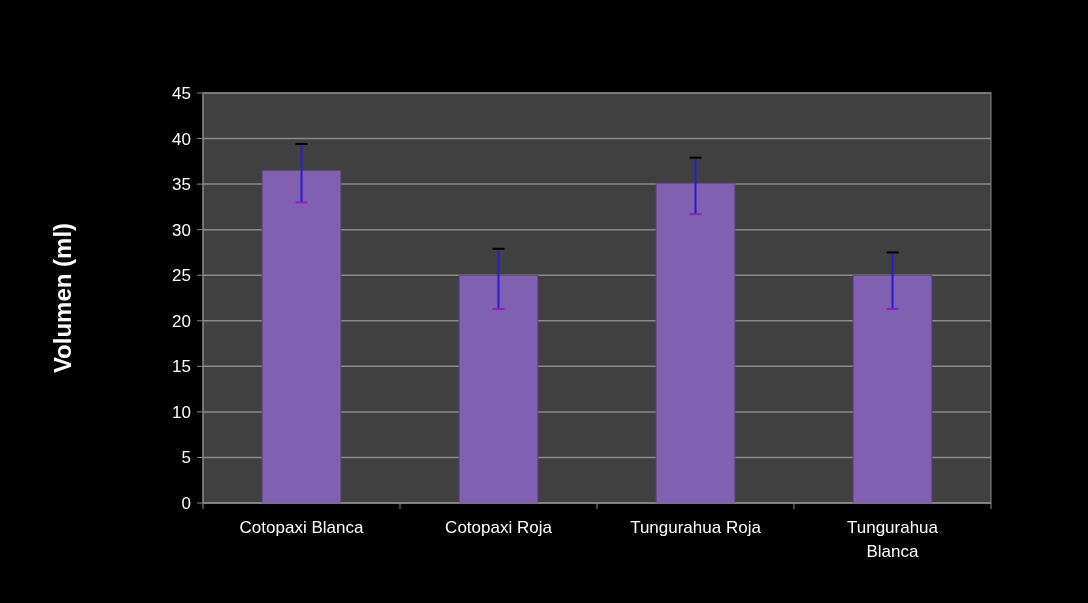  I want to click on y-tick-label: 35, so click(181, 185).